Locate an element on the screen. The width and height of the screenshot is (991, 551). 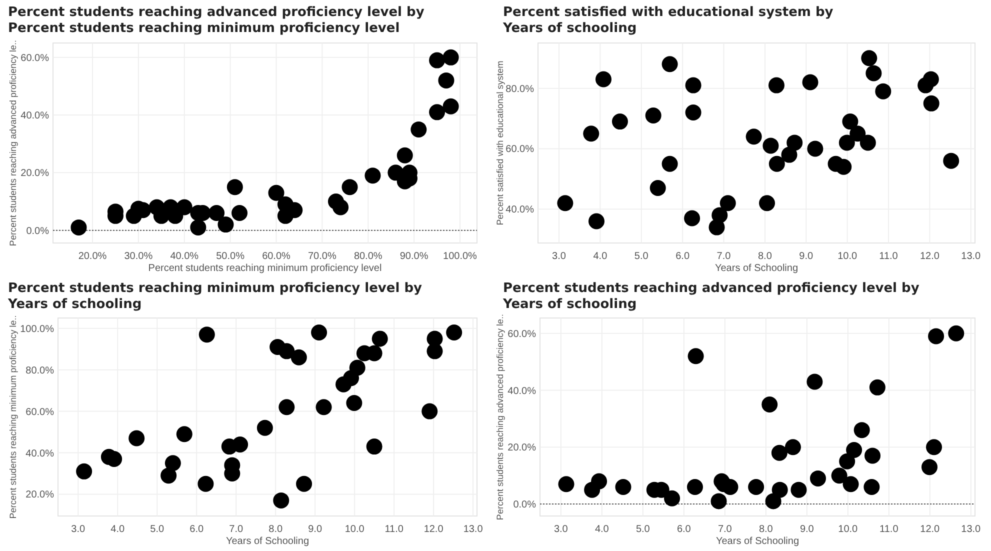
x-tick-label: 70.0% is located at coordinates (322, 256).